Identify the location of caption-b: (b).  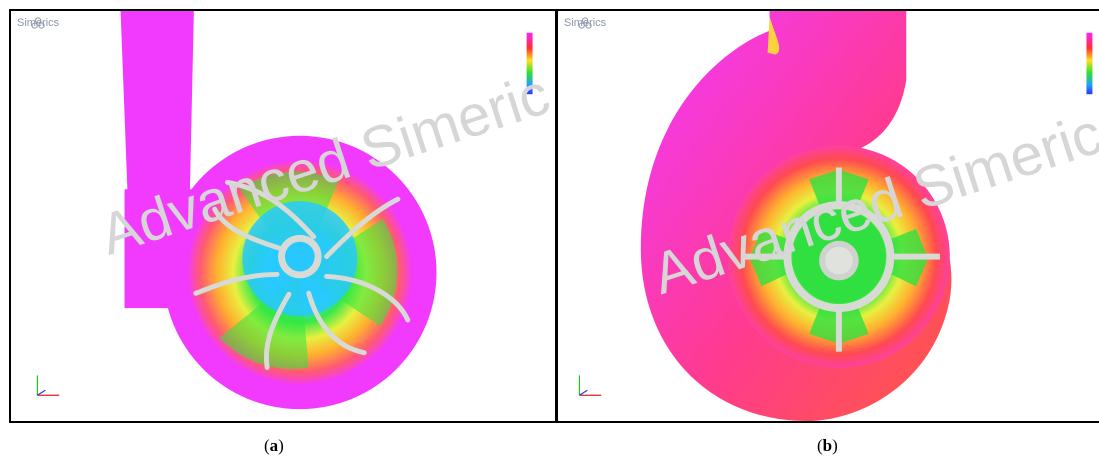
(827, 445).